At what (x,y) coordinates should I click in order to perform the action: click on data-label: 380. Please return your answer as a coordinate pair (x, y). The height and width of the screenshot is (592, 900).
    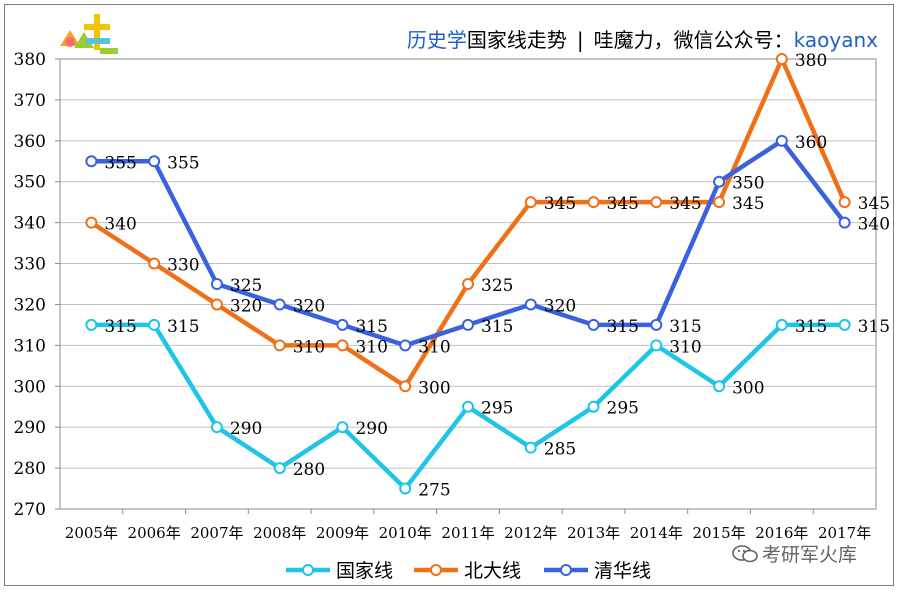
    Looking at the image, I should click on (811, 61).